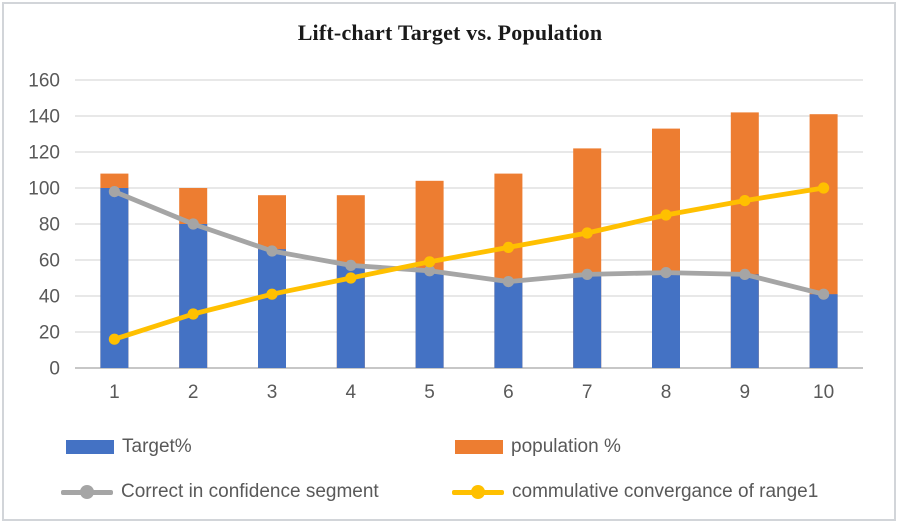 The width and height of the screenshot is (900, 525). Describe the element at coordinates (44, 189) in the screenshot. I see `svg-text: 100` at that location.